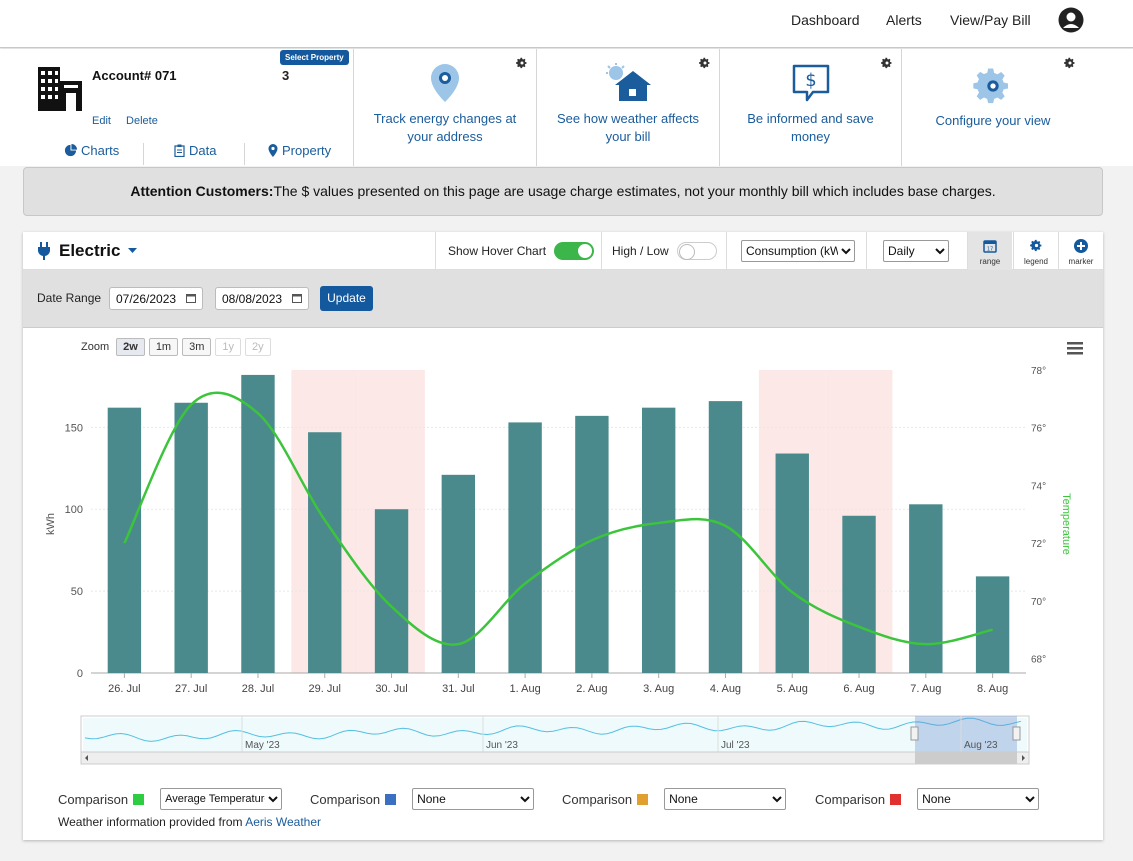 Image resolution: width=1133 pixels, height=861 pixels. Describe the element at coordinates (146, 299) in the screenshot. I see `start-date-value: 07/26/2023` at that location.